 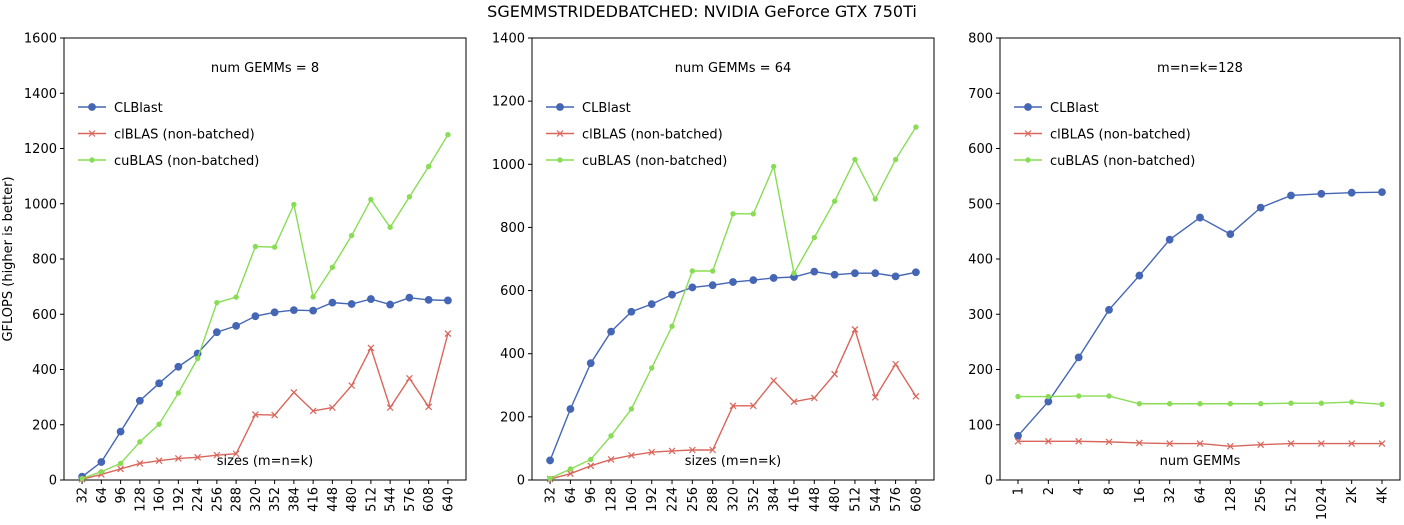 What do you see at coordinates (591, 495) in the screenshot?
I see `x-tick-label: 96` at bounding box center [591, 495].